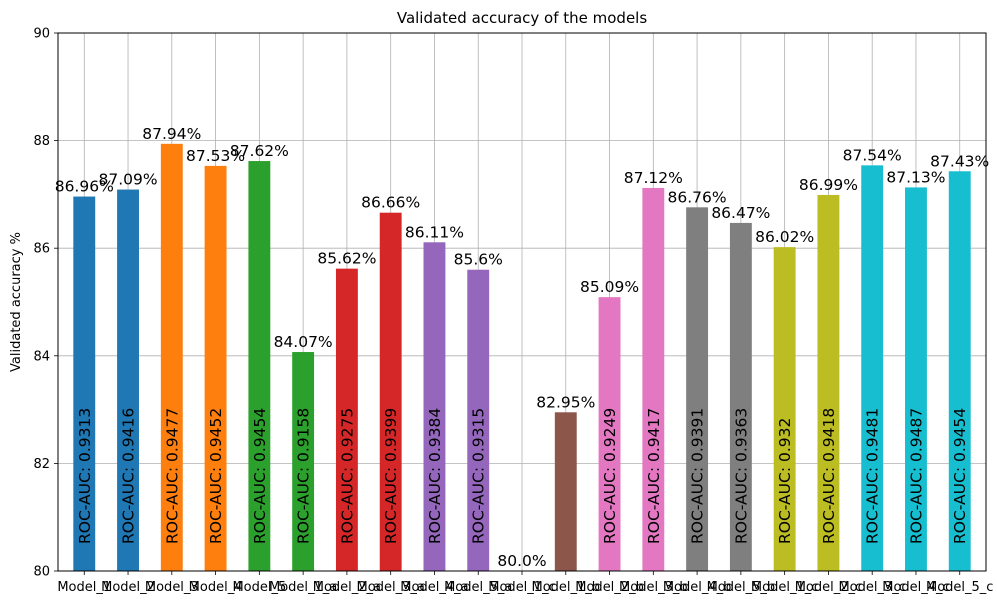  I want to click on bar-value-label: 85.6%, so click(478, 260).